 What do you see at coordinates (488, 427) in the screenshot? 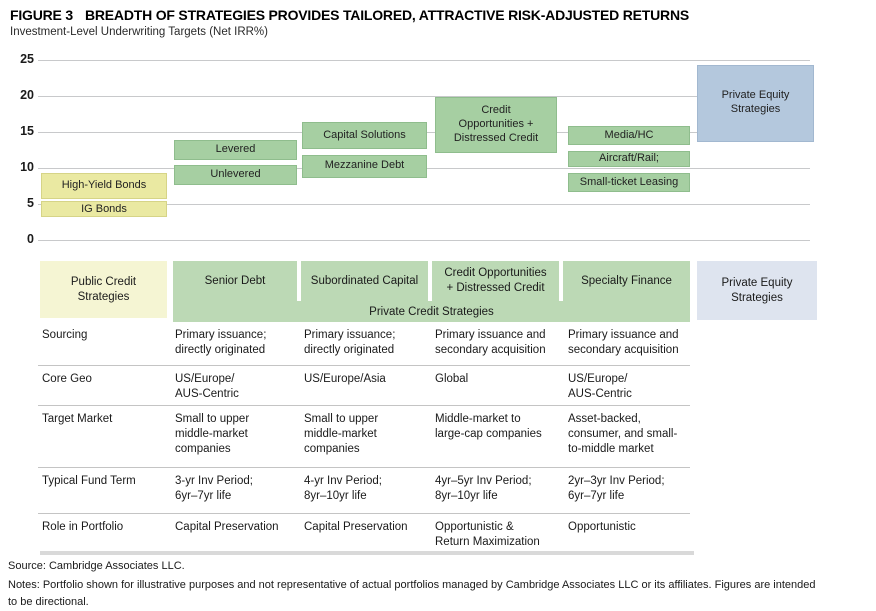
I see `table-cell: Middle-market to large-cap companies` at bounding box center [488, 427].